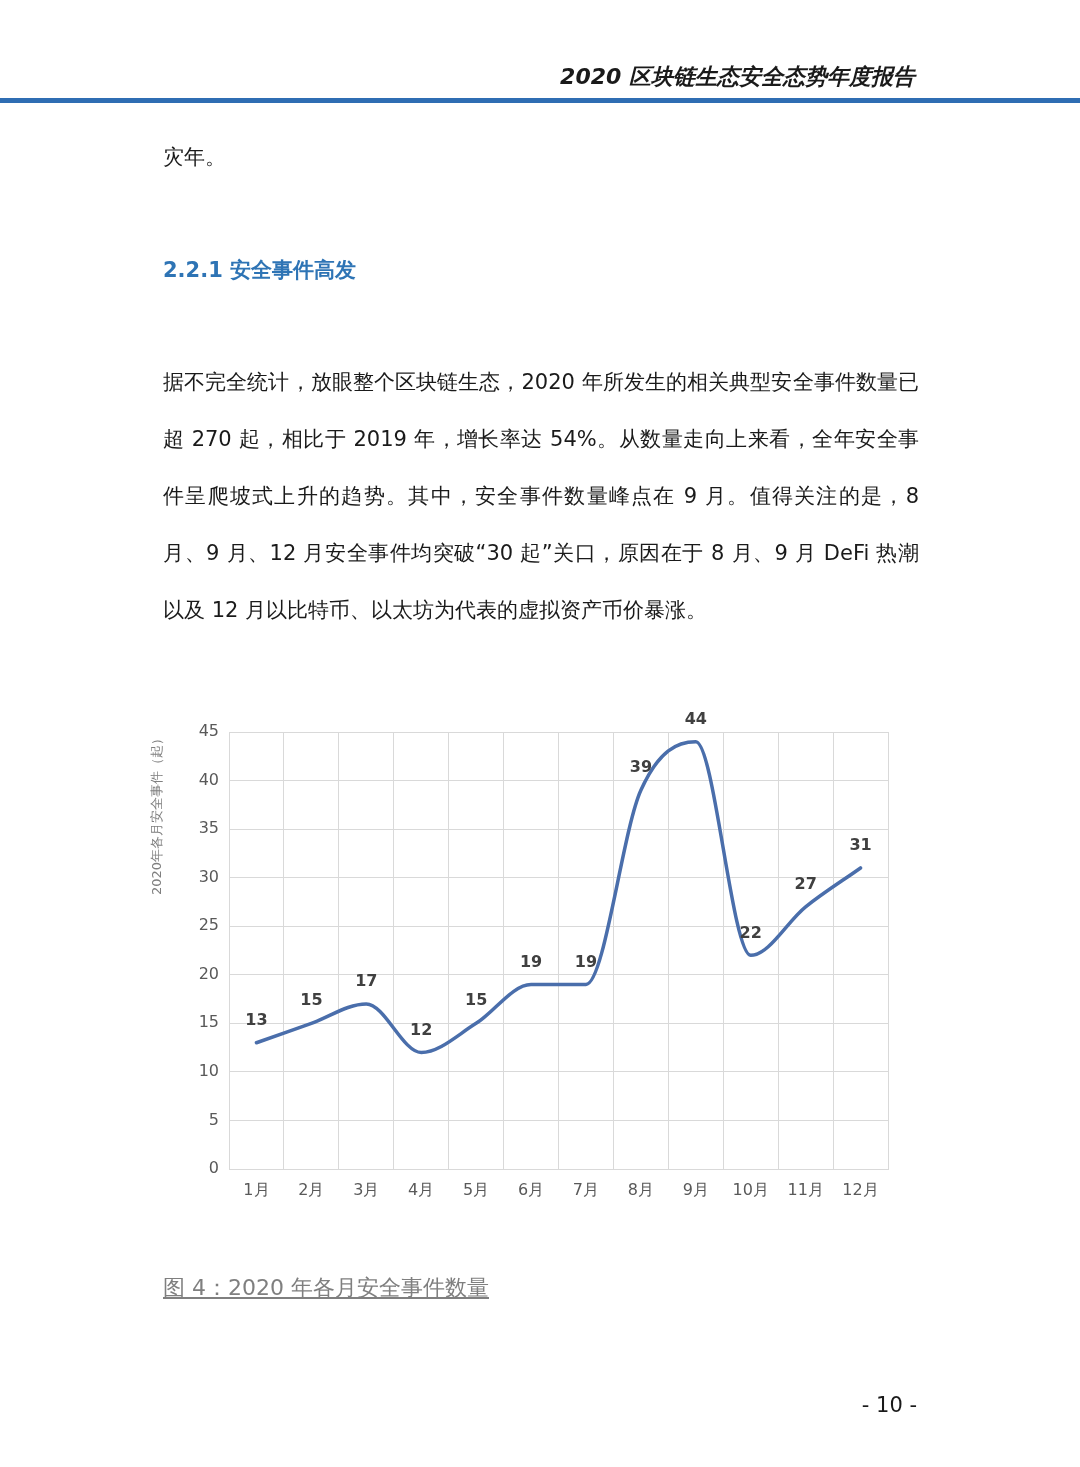  I want to click on text: 2.2.1 安全事件高发, so click(260, 270).